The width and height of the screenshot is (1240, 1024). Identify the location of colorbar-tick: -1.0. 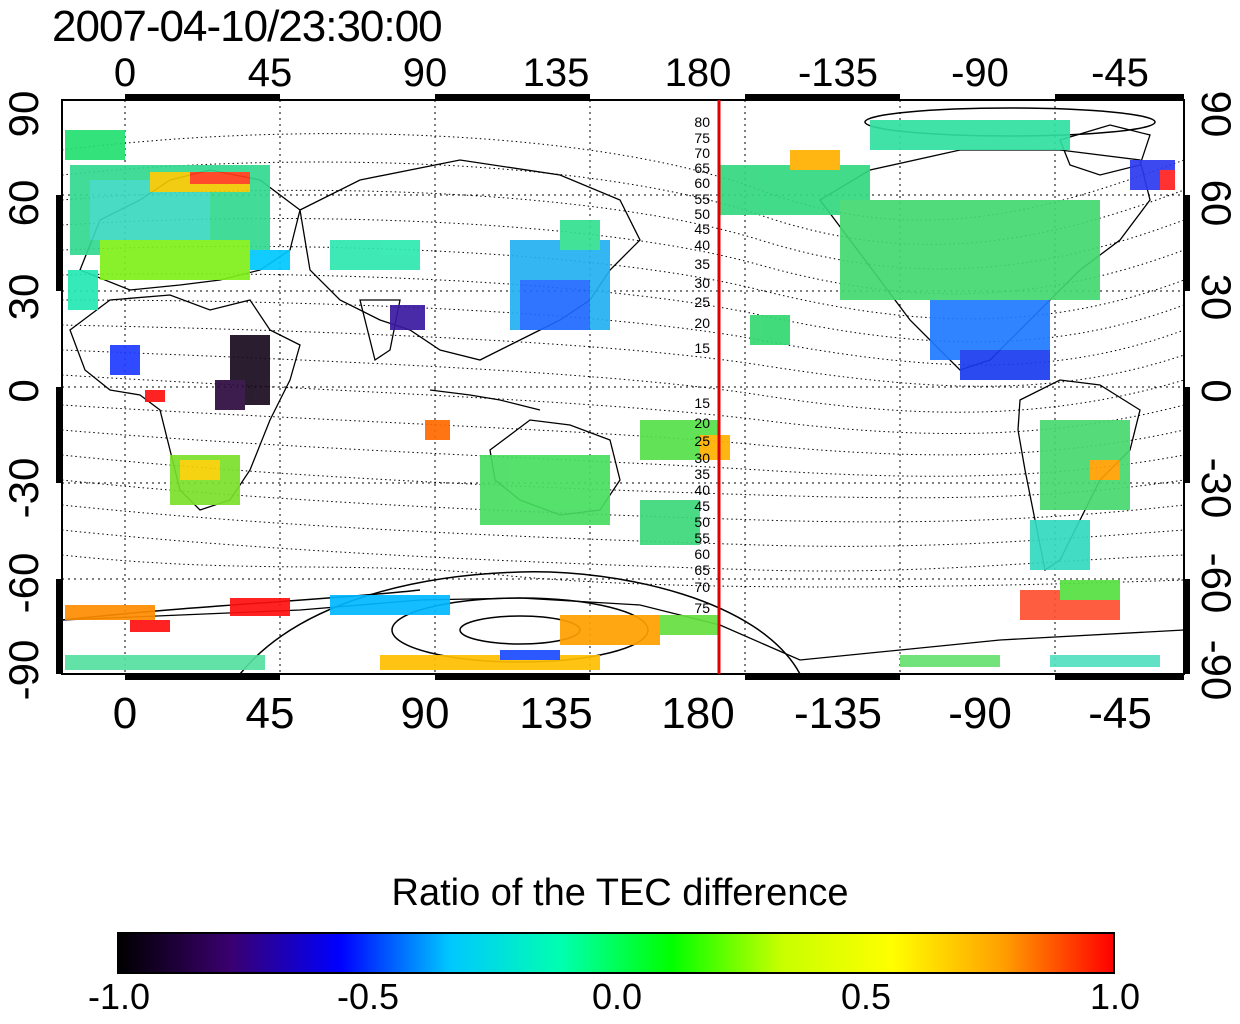
(119, 996).